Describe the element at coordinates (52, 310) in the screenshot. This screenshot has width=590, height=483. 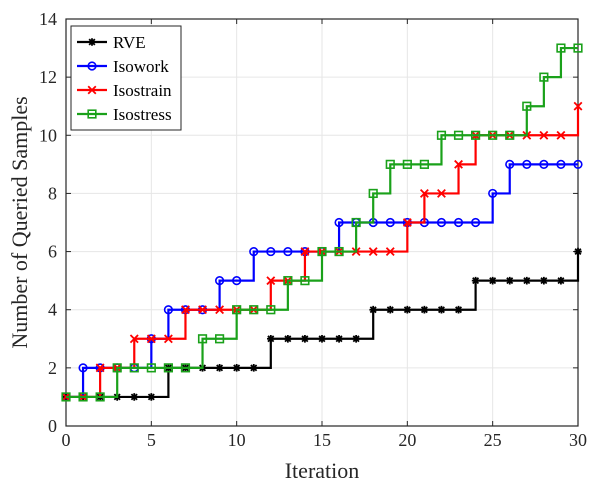
I see `y-tick-label: 4` at that location.